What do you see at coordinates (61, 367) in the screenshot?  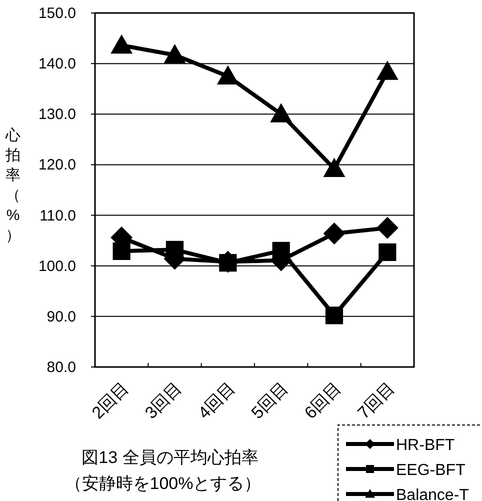 I see `y-tick-label: 80.0` at bounding box center [61, 367].